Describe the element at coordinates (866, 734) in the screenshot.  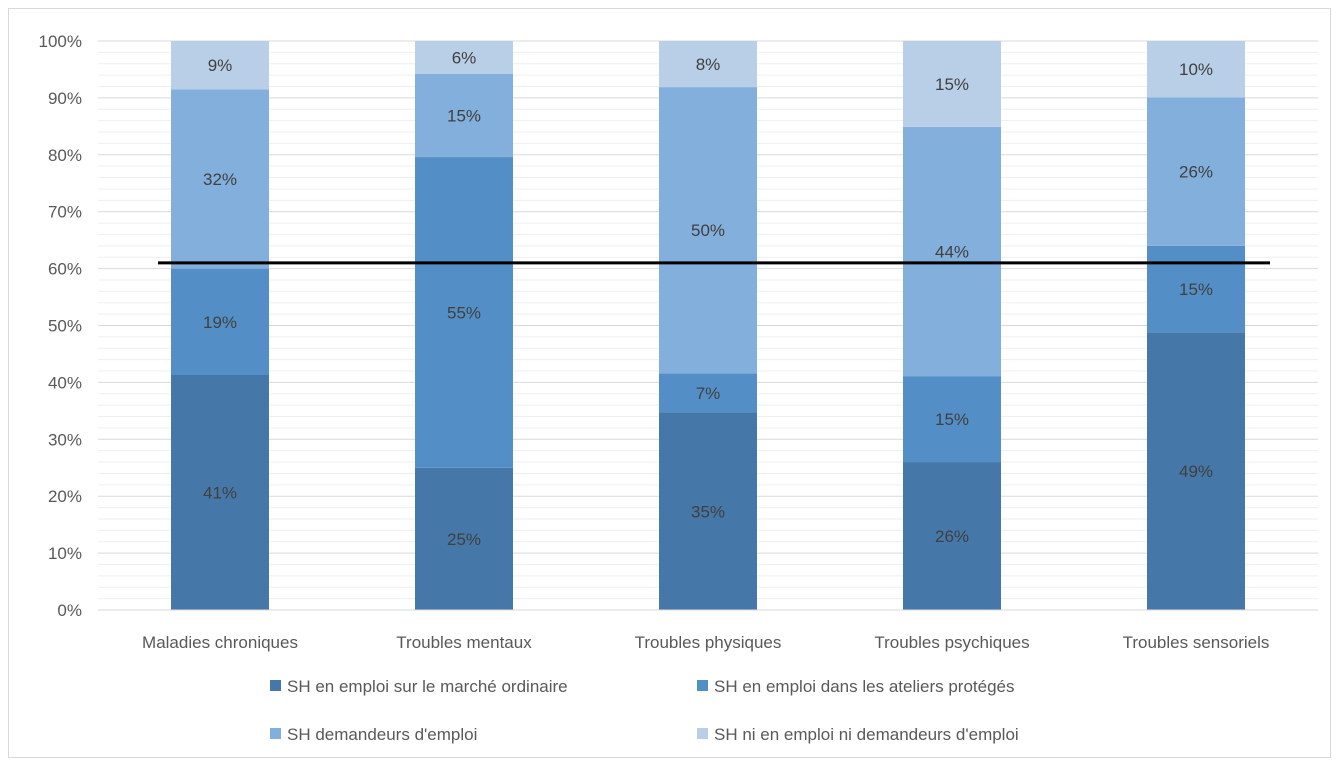
I see `legend-label: SH ni en emploi ni demandeurs d'emploi` at that location.